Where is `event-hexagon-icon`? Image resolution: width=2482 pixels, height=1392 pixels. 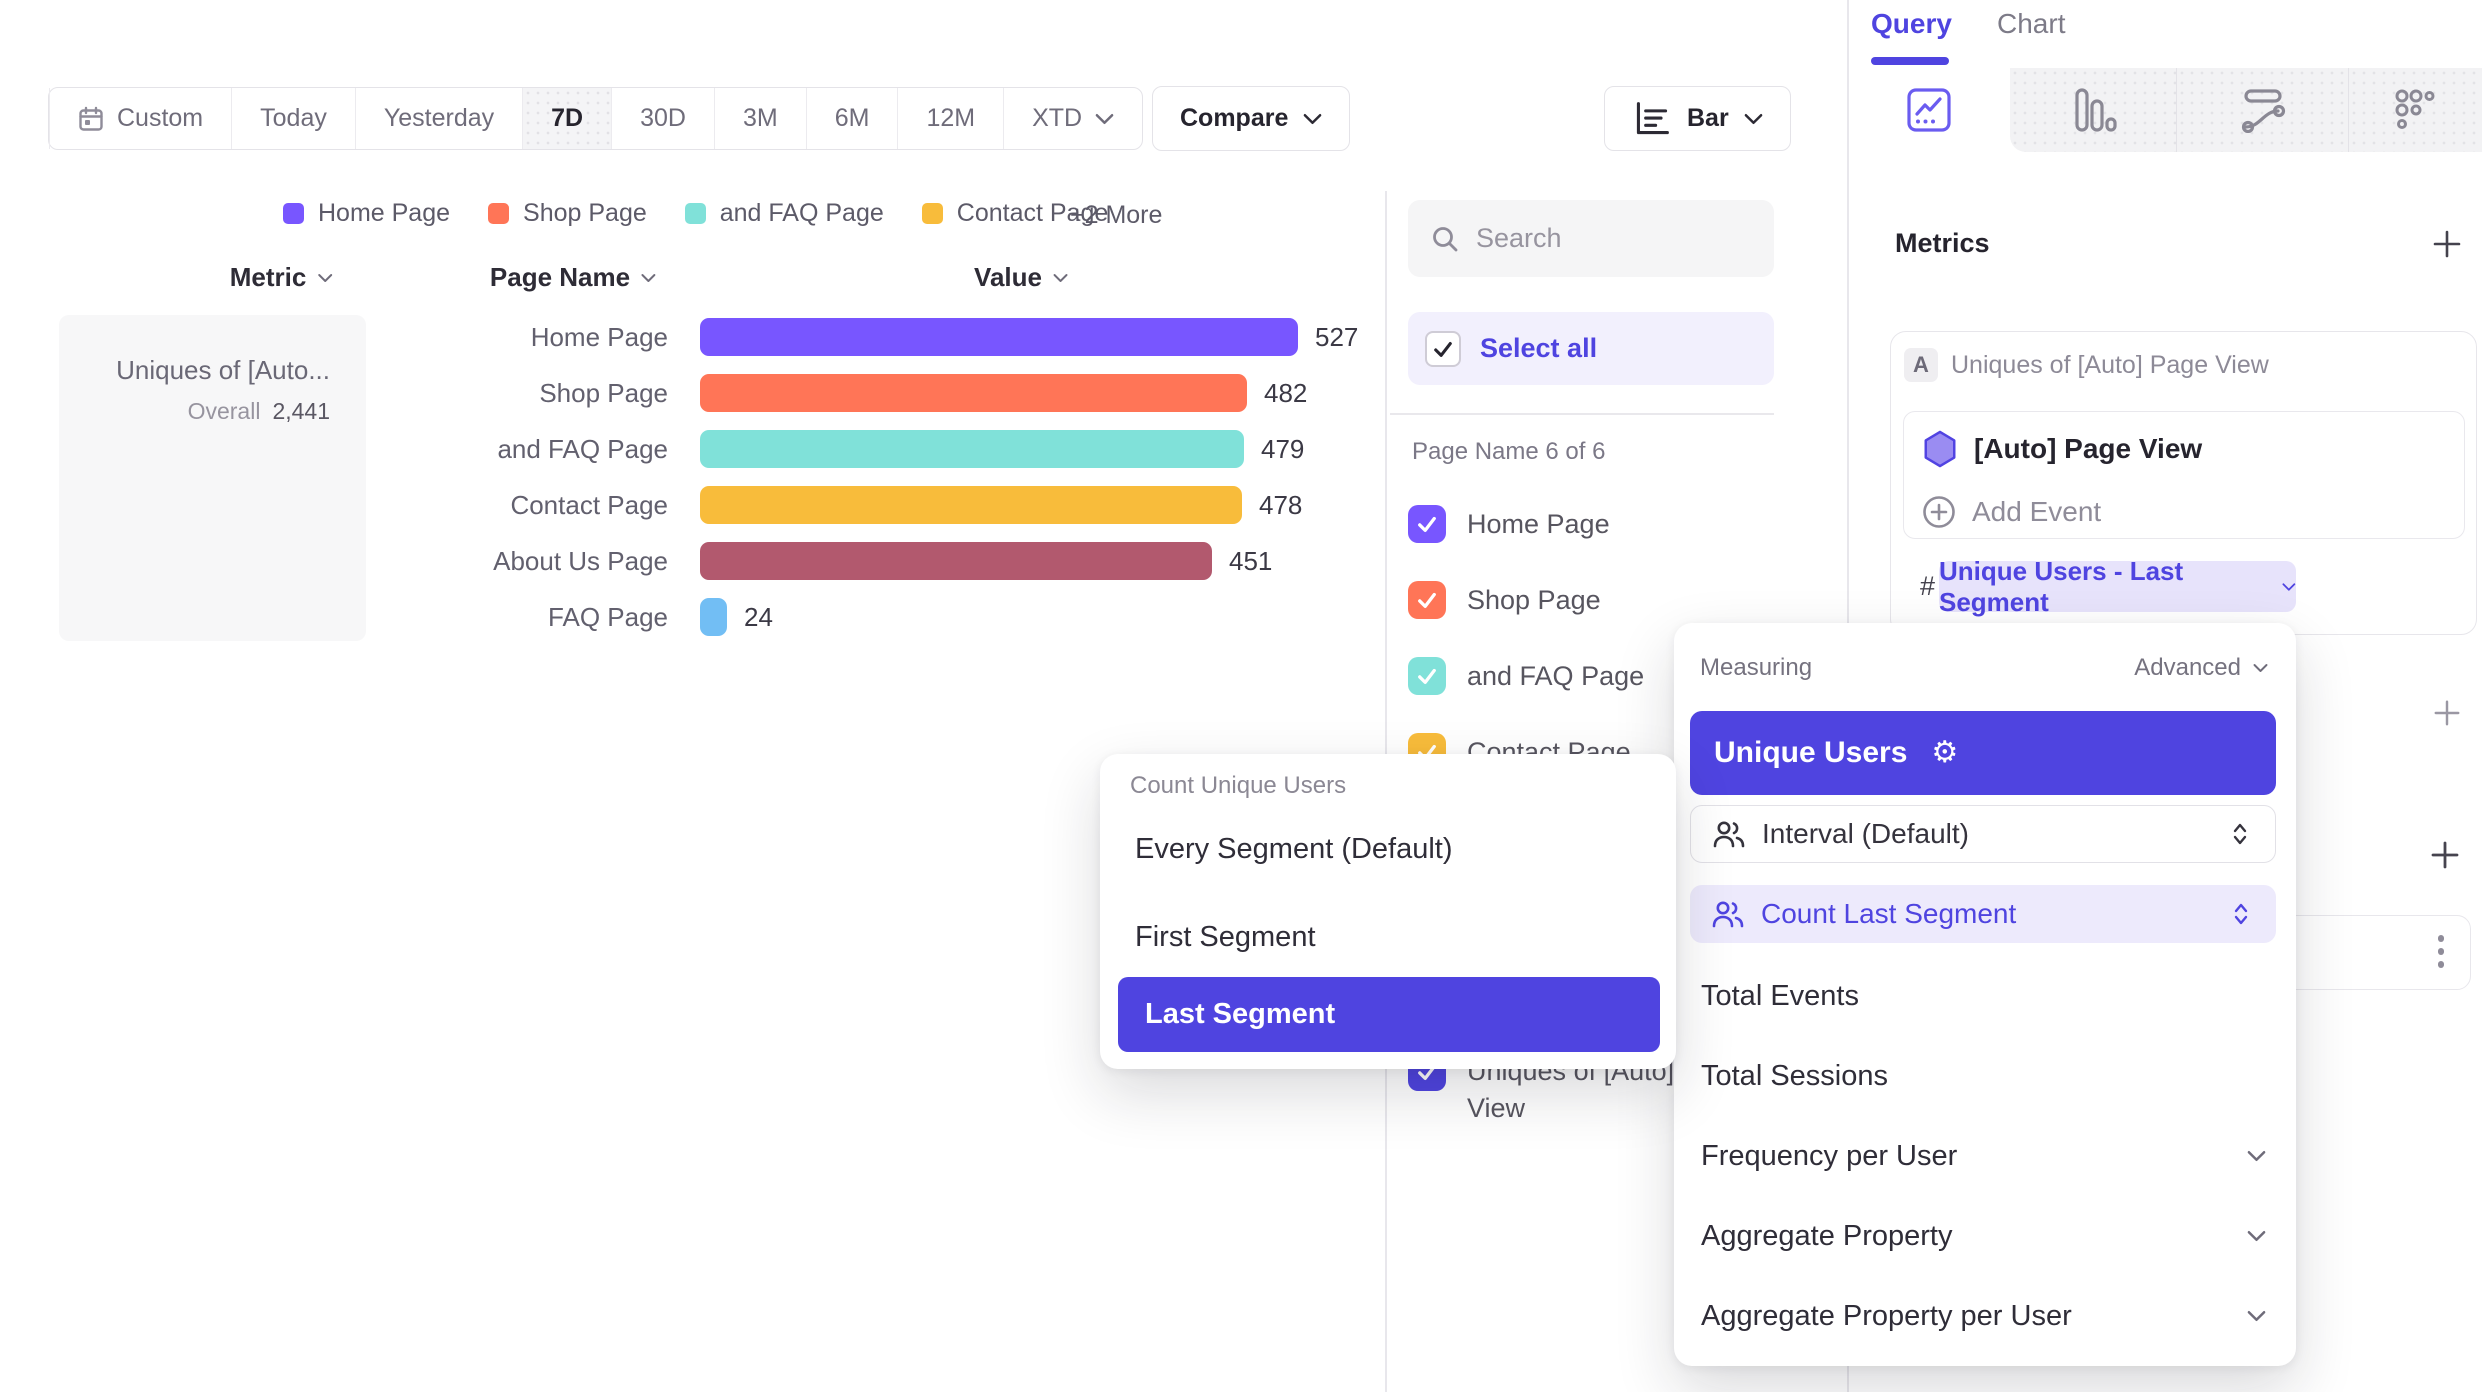
event-hexagon-icon is located at coordinates (1940, 449).